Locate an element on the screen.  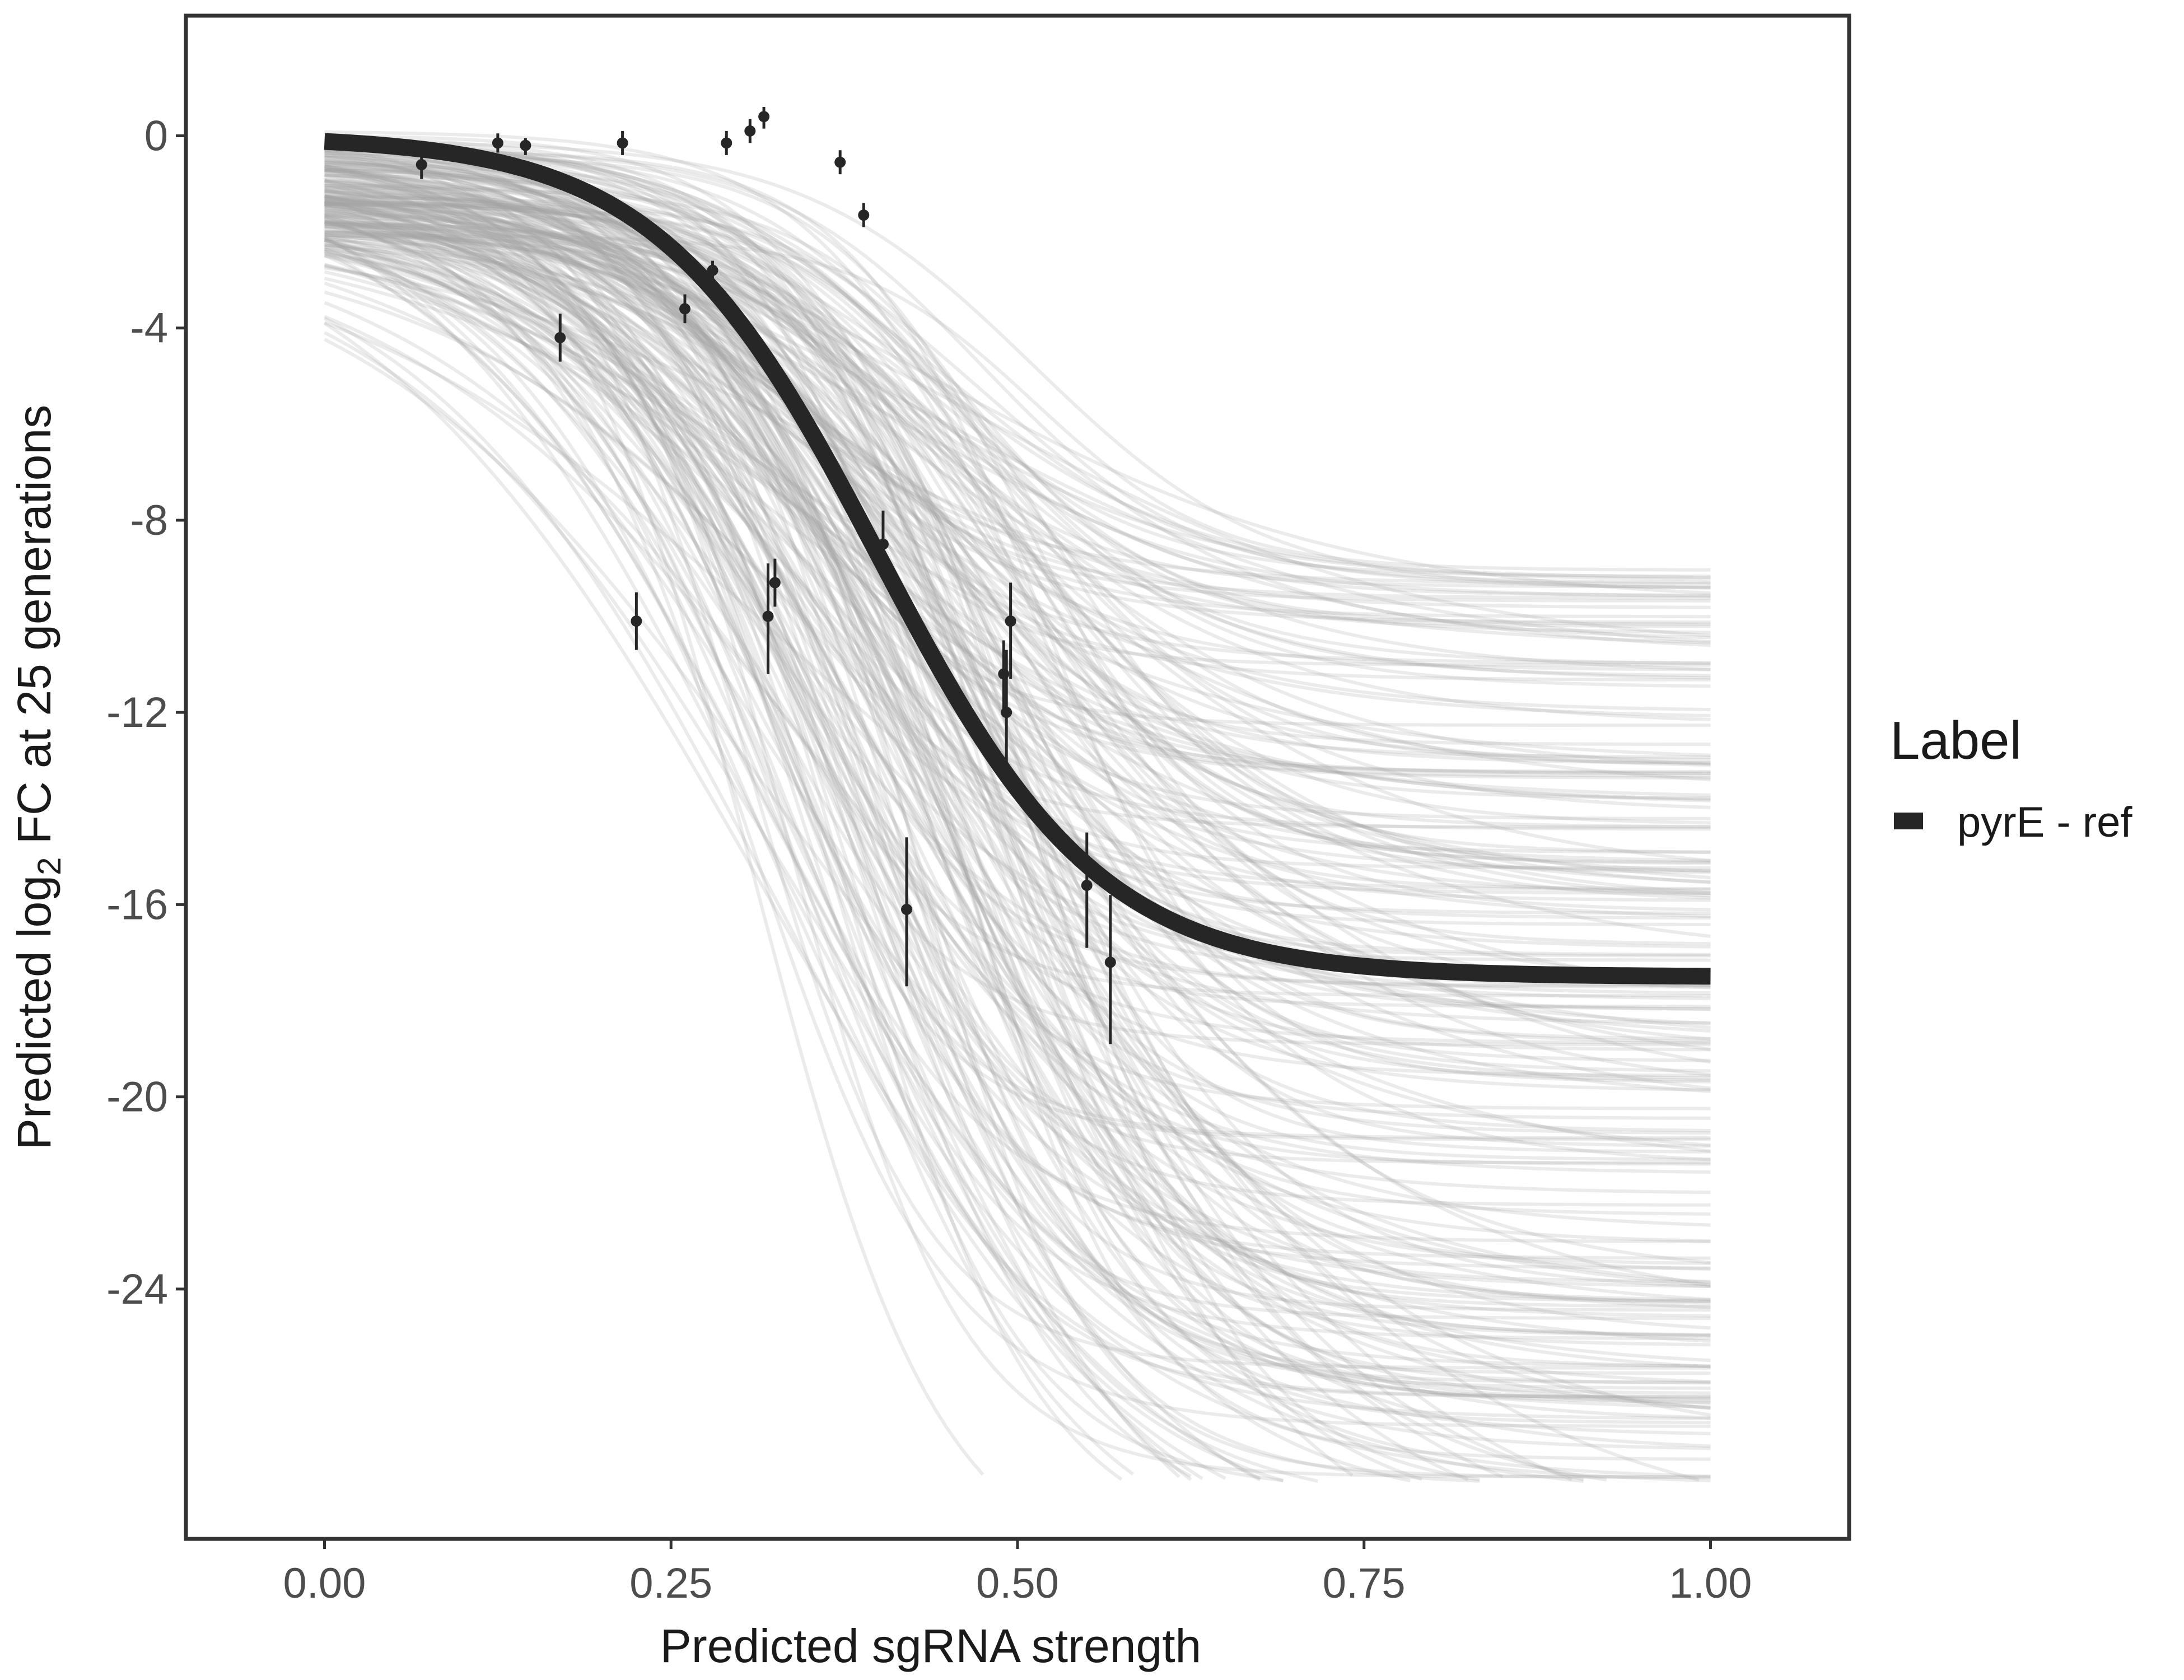
x-tick-label: 0.00 is located at coordinates (325, 1584).